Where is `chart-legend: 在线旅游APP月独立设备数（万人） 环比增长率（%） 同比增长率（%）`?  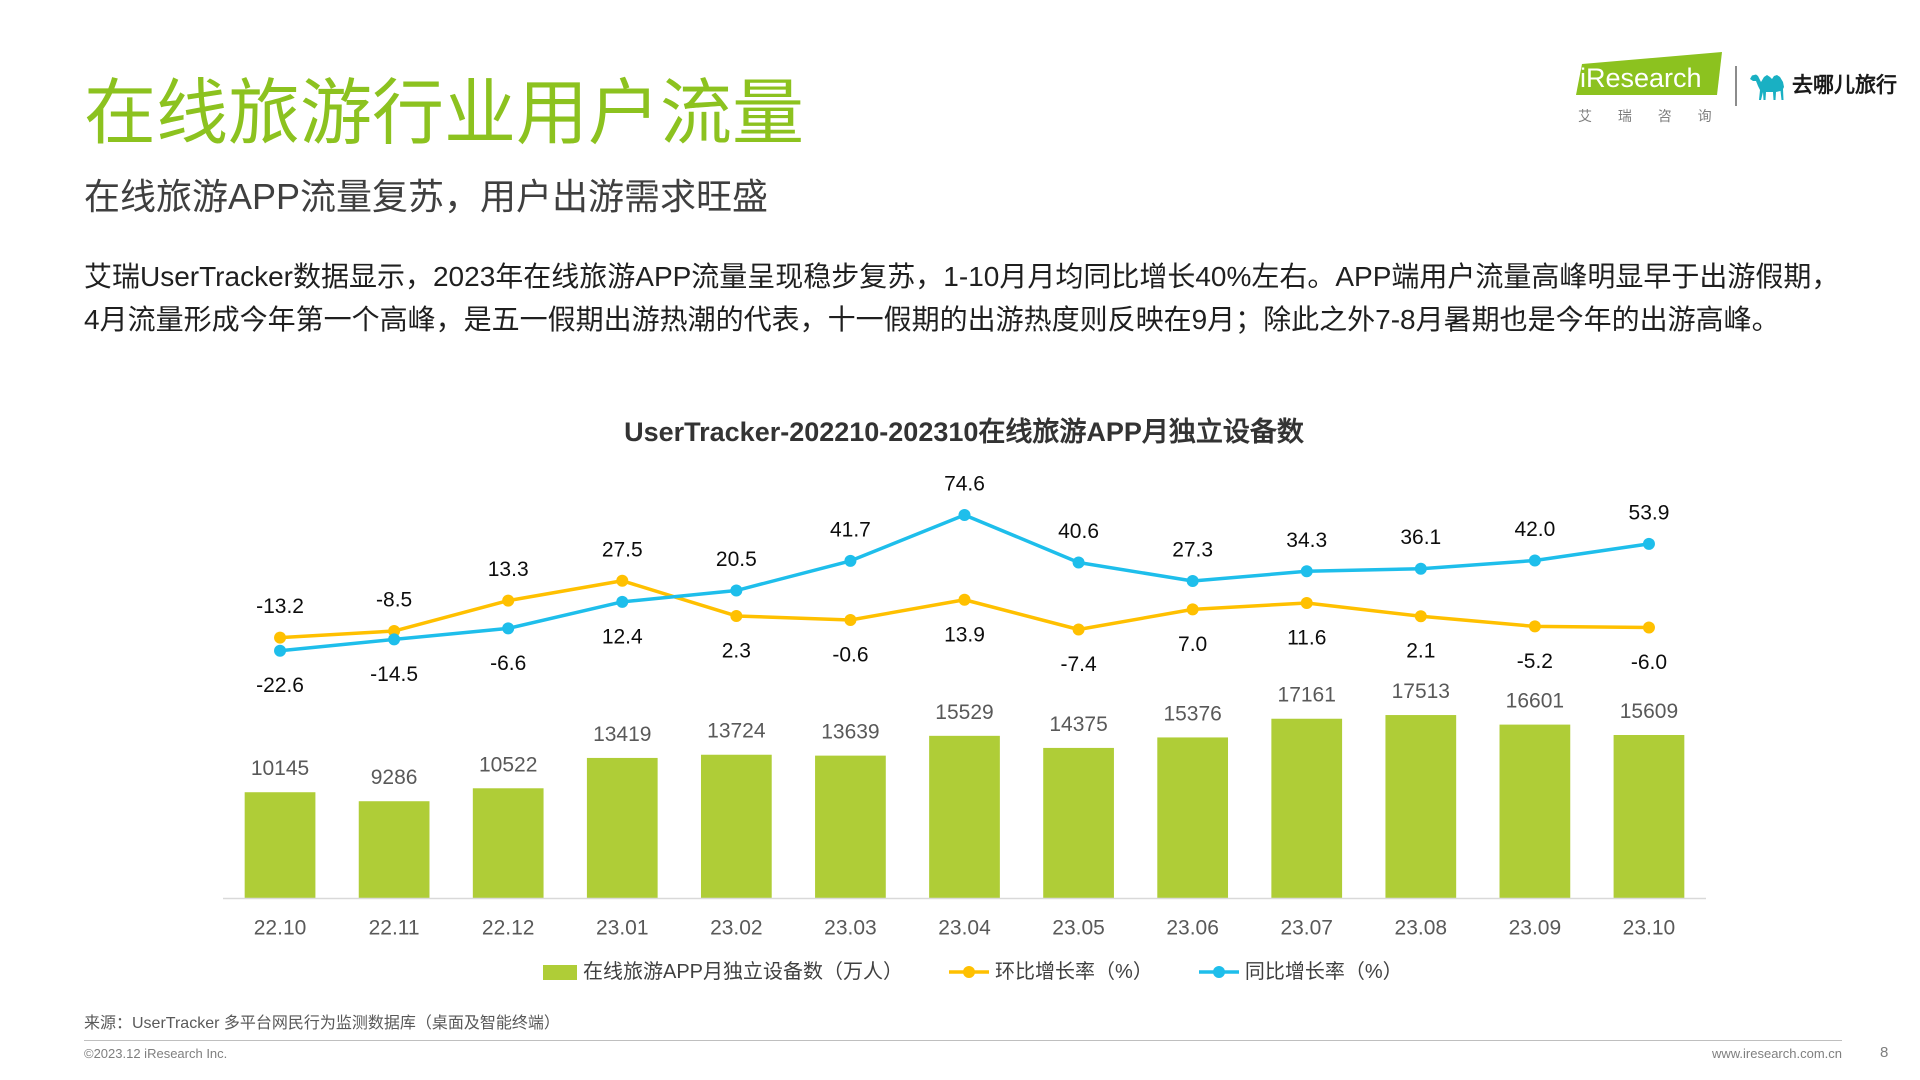
chart-legend: 在线旅游APP月独立设备数（万人） 环比增长率（%） 同比增长率（%） is located at coordinates (973, 972).